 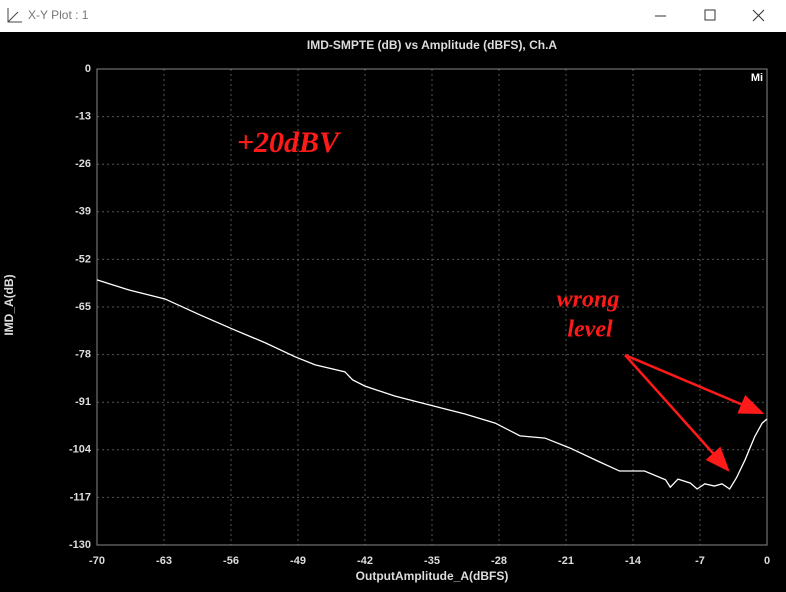 I want to click on x-tick-label: -14, so click(x=633, y=561).